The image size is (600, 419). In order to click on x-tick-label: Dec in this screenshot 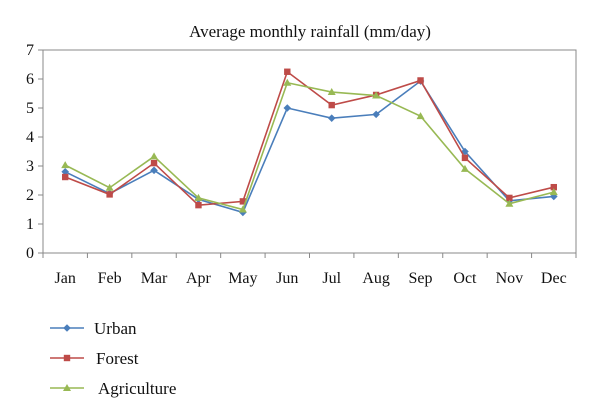, I will do `click(554, 278)`.